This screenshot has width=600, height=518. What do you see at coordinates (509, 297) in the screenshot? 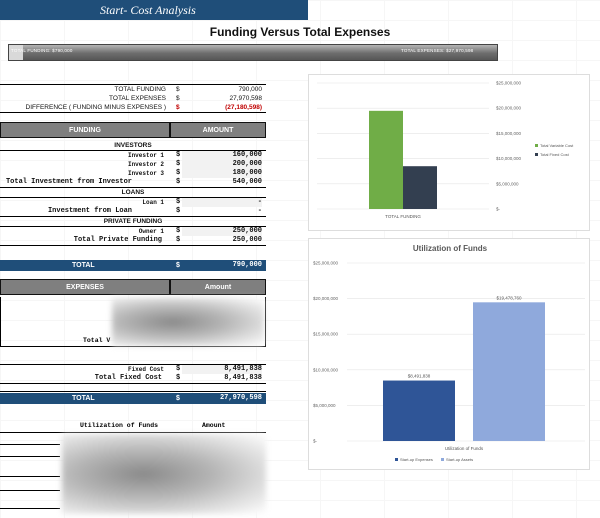
I see `data-label: $19,478,760` at bounding box center [509, 297].